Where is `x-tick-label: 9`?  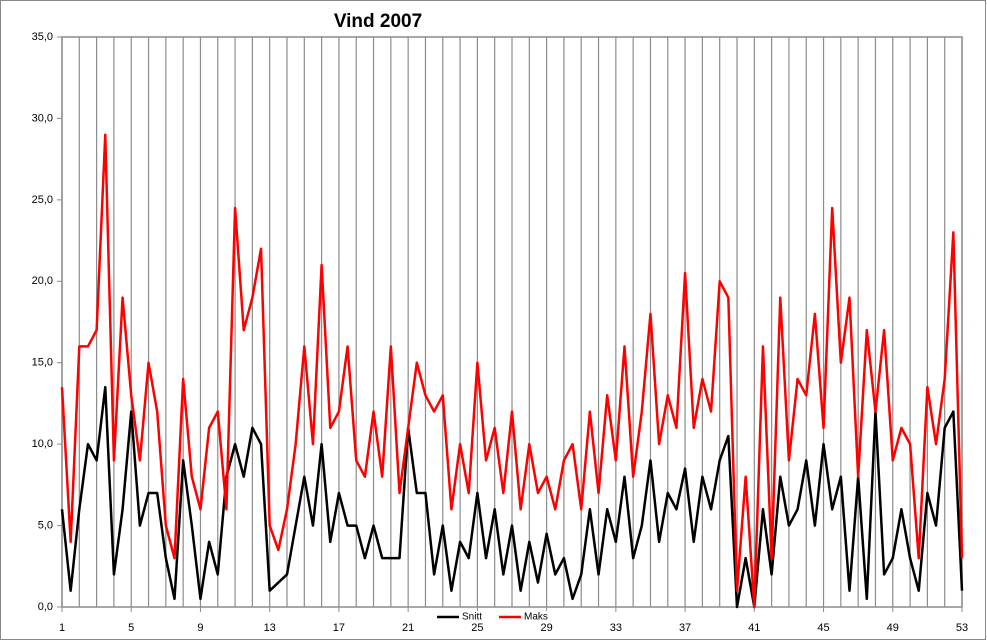 x-tick-label: 9 is located at coordinates (200, 628).